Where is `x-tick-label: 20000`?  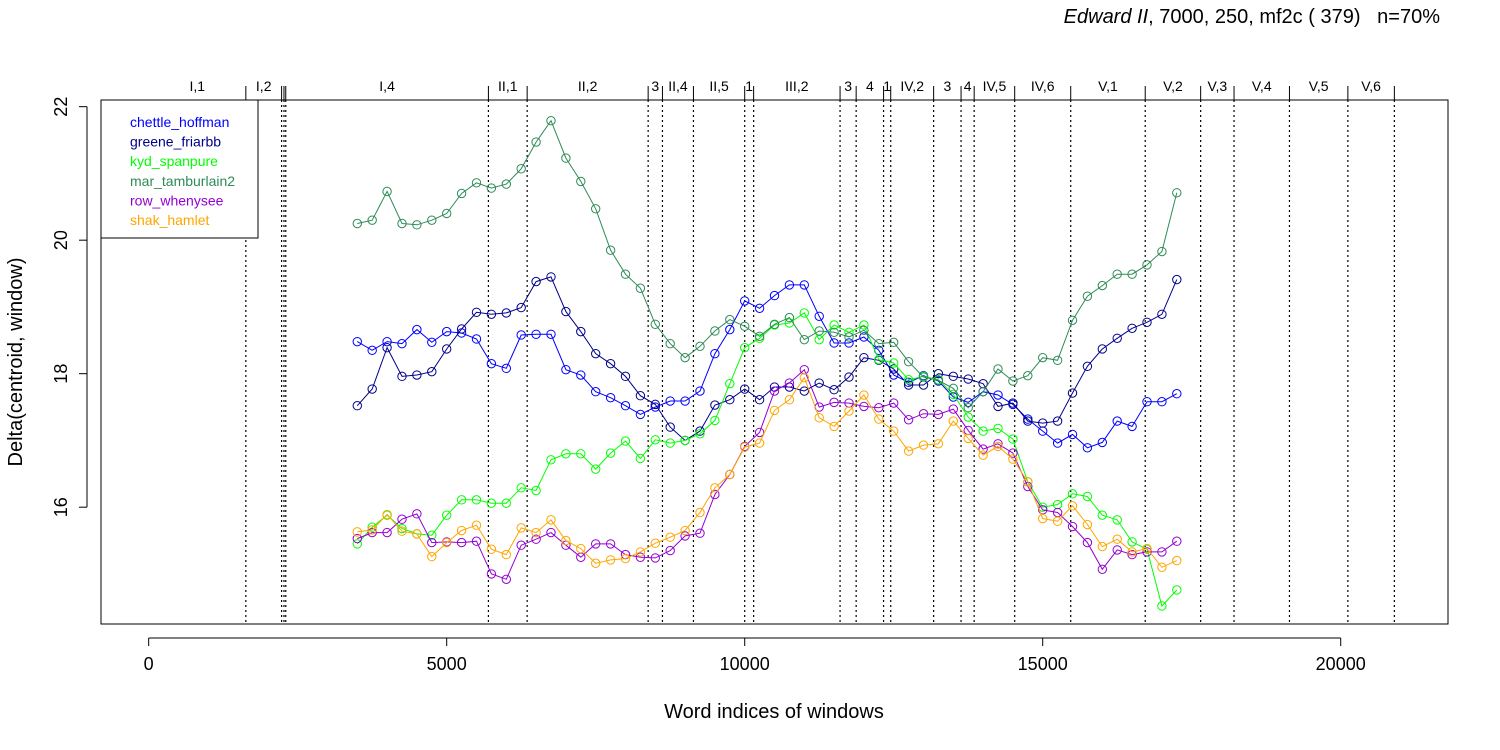 x-tick-label: 20000 is located at coordinates (1341, 664).